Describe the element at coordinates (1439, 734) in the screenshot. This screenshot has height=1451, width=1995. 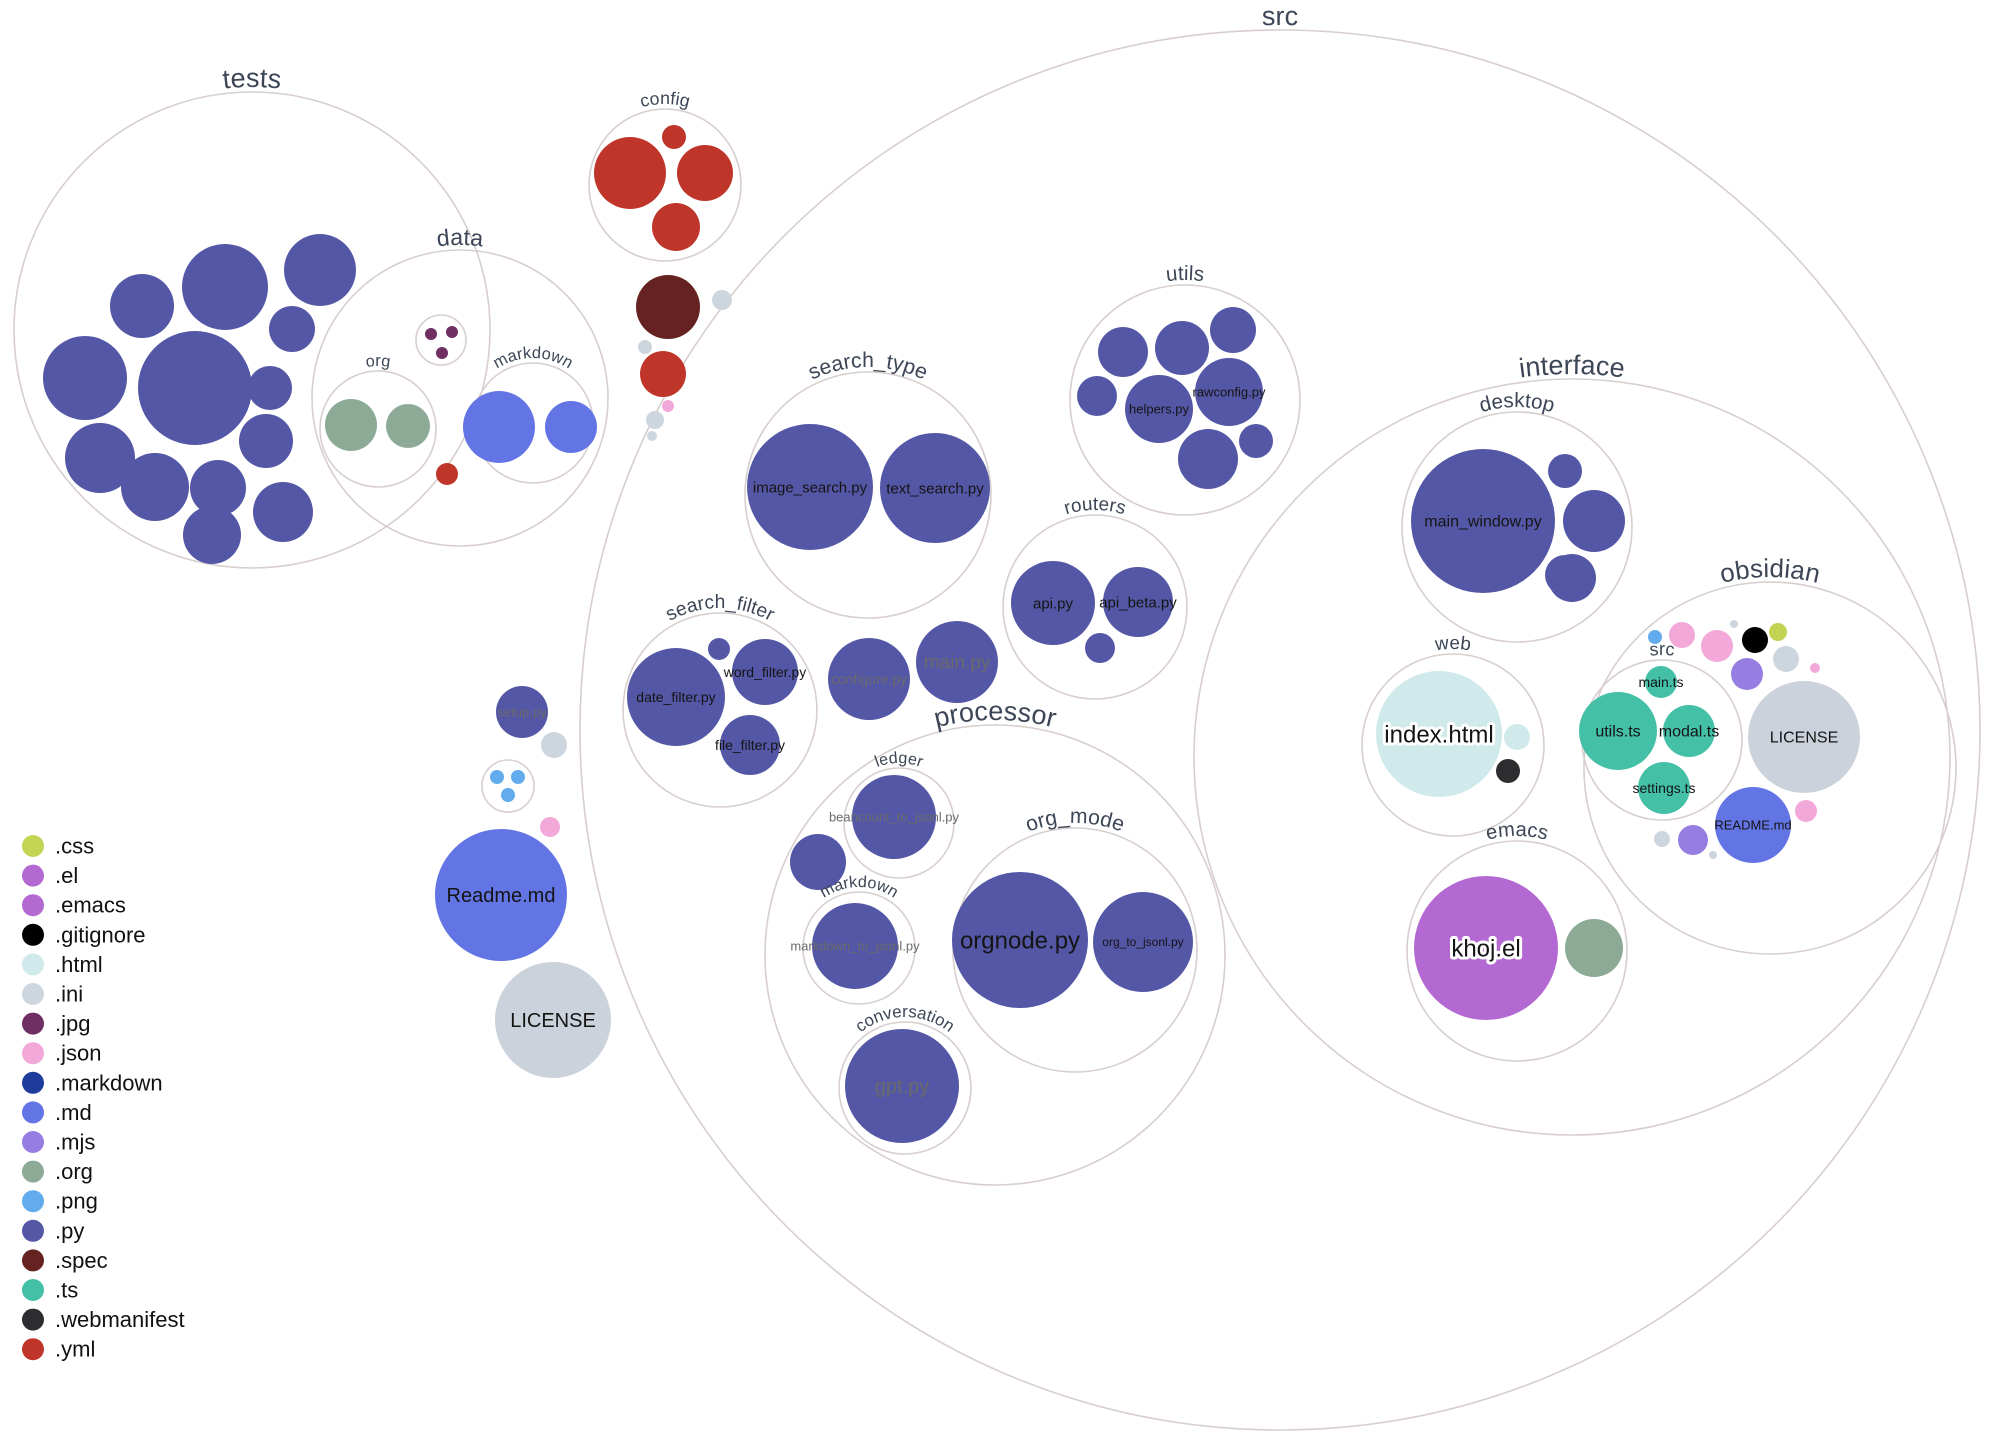
I see `file-circle-index.html` at that location.